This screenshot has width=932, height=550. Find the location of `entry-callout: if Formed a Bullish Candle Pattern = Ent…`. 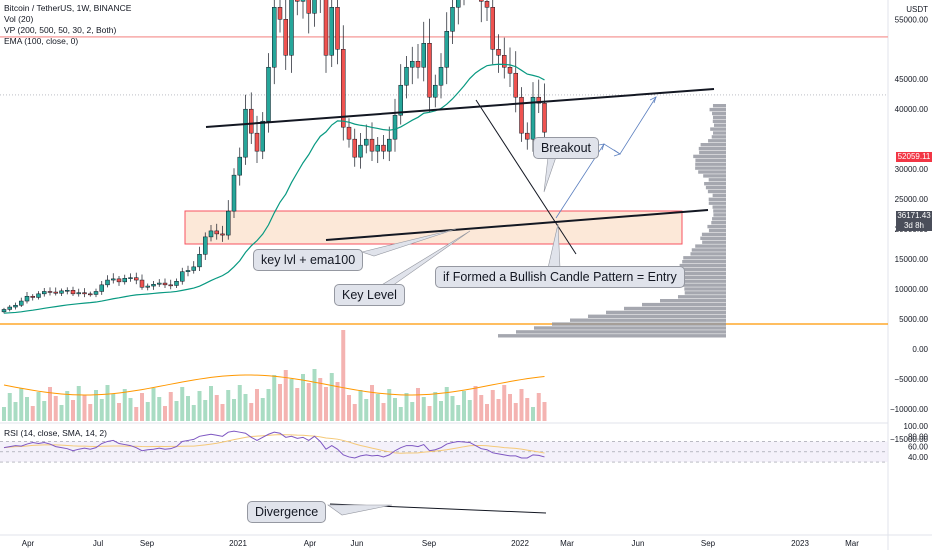

entry-callout: if Formed a Bullish Candle Pattern = Ent… is located at coordinates (560, 277).